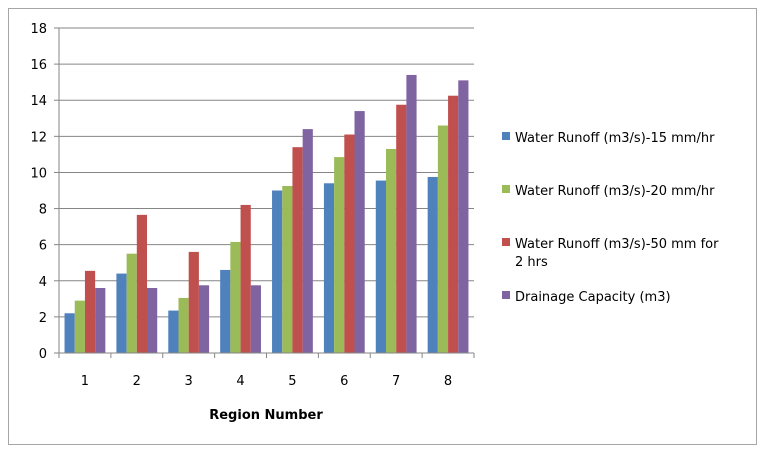 This screenshot has width=769, height=455. What do you see at coordinates (85, 381) in the screenshot?
I see `x-tick-label: 1` at bounding box center [85, 381].